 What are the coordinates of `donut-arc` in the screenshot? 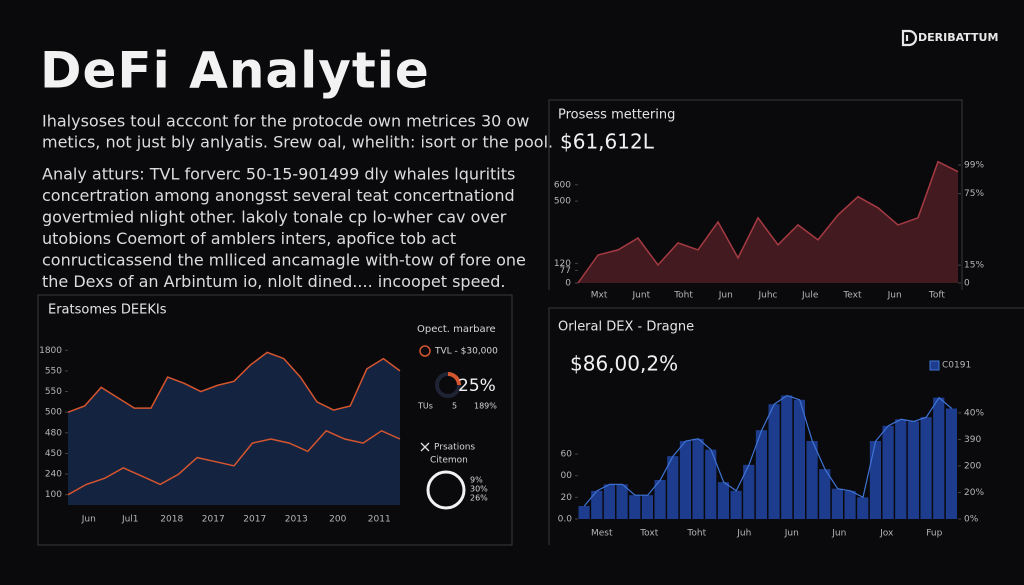 It's located at (454, 379).